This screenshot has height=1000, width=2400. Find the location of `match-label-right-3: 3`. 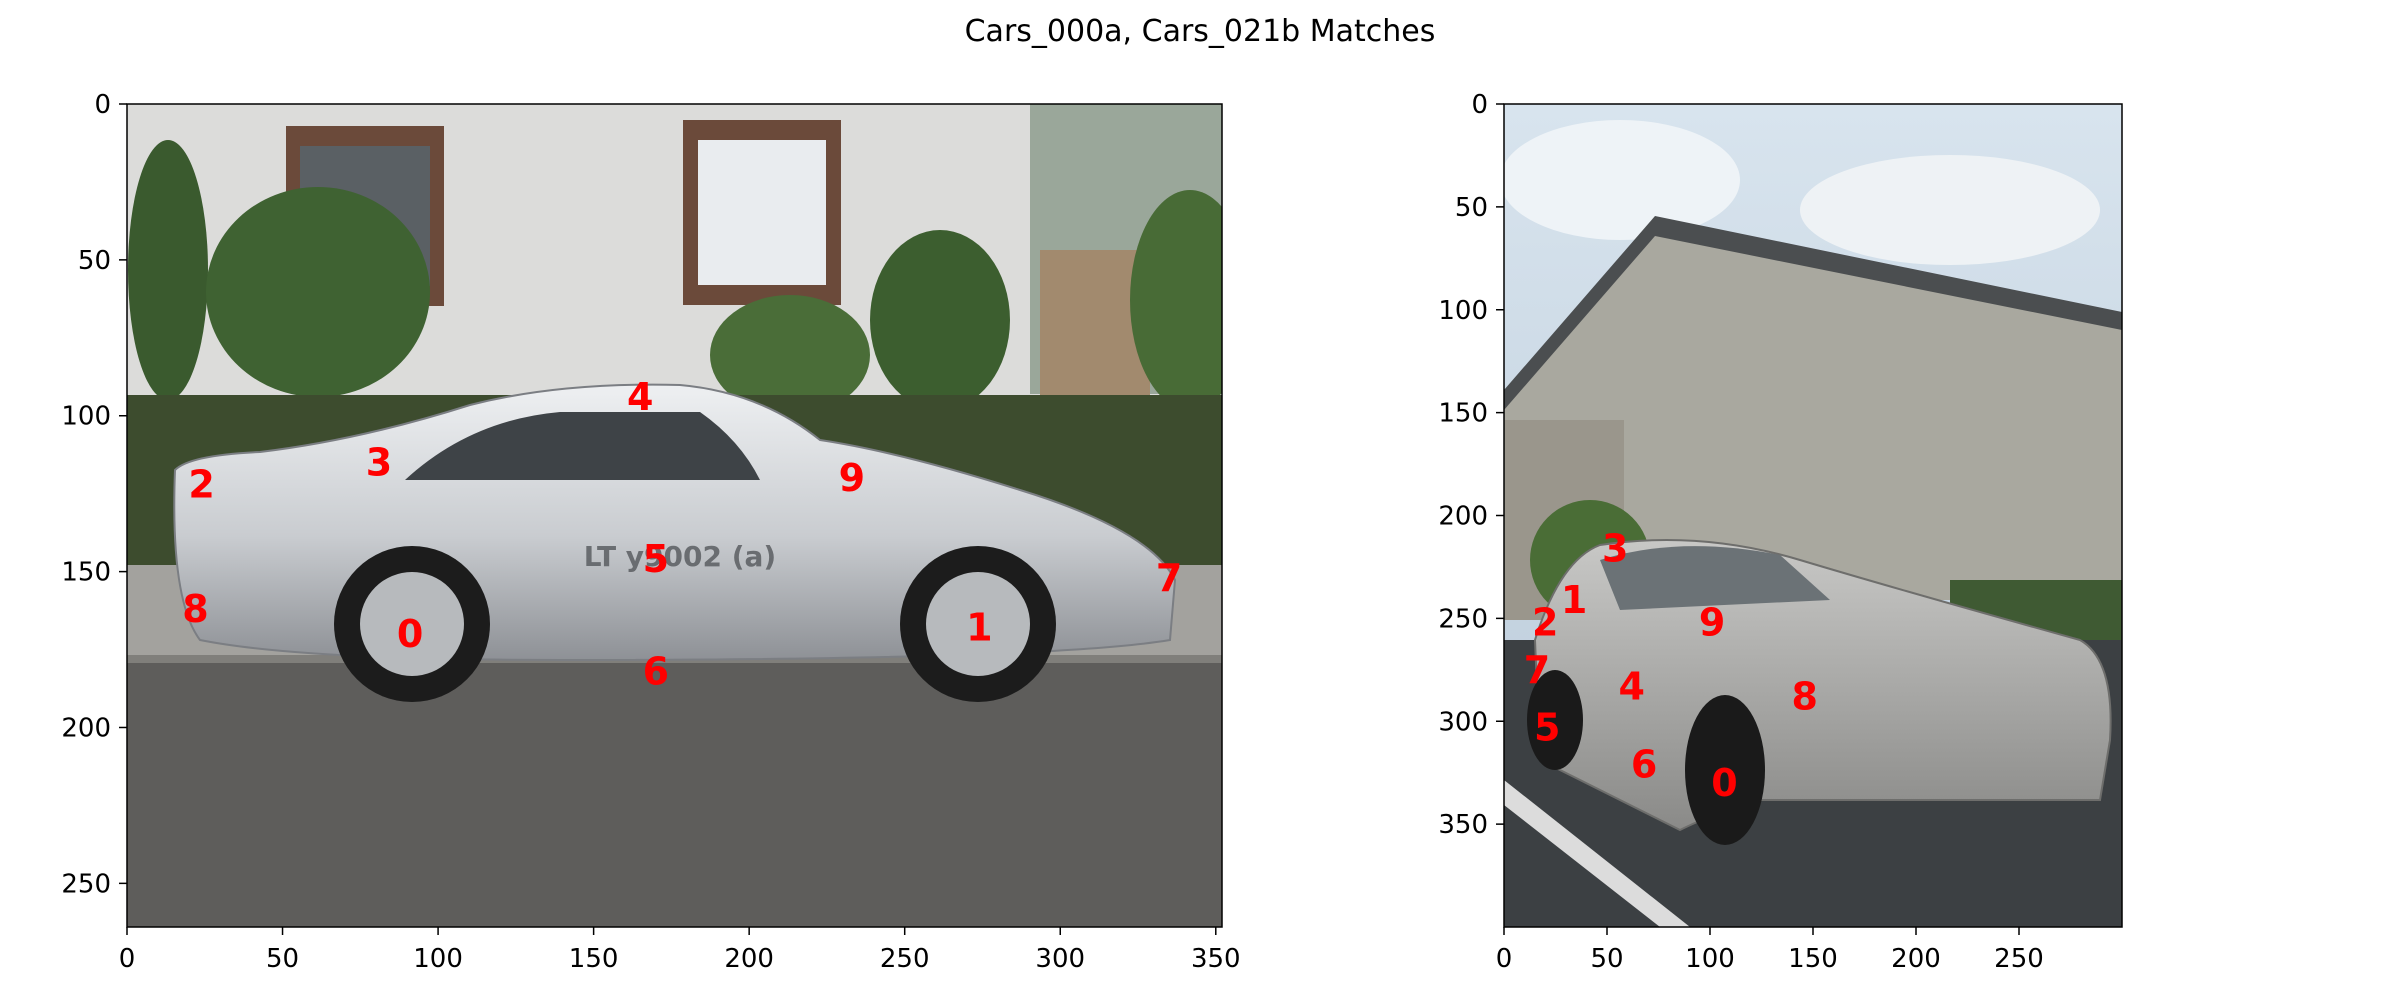

match-label-right-3: 3 is located at coordinates (1615, 548).